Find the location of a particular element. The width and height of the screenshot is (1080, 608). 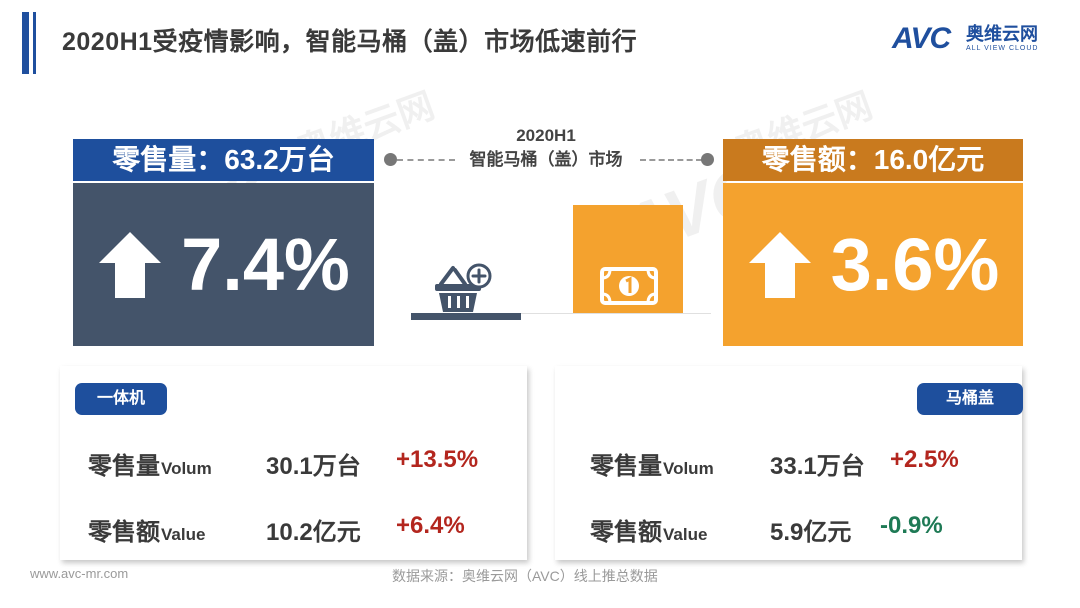

row-value-value: 10.2亿元 is located at coordinates (313, 532).